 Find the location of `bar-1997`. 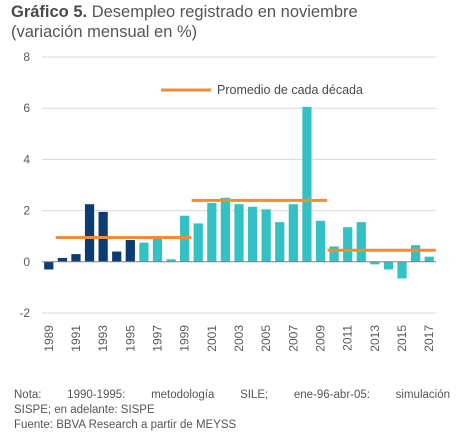

bar-1997 is located at coordinates (157, 250).